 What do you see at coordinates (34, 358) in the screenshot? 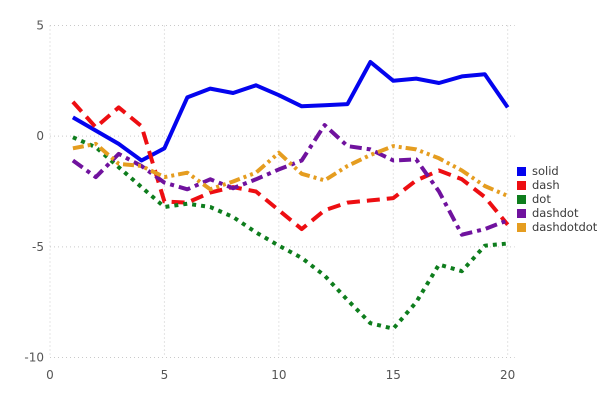
I see `y-tick-label: -10` at bounding box center [34, 358].